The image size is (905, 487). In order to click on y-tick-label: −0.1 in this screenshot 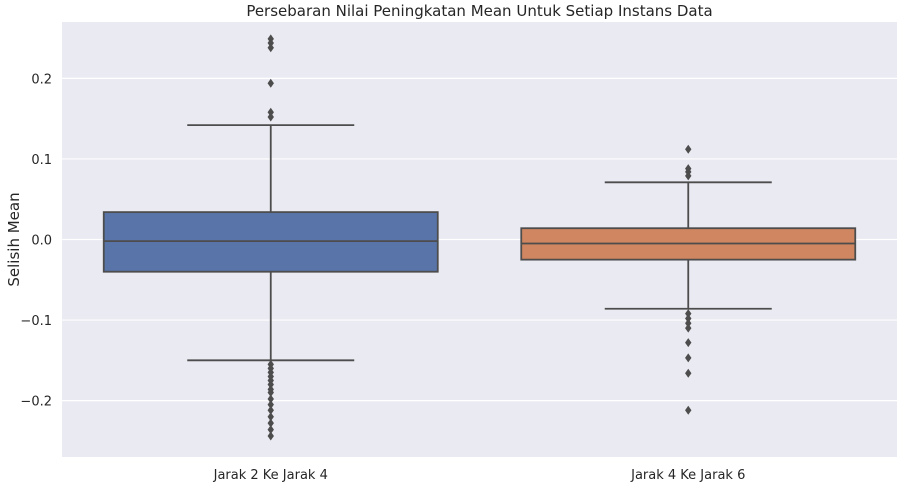, I will do `click(36, 321)`.